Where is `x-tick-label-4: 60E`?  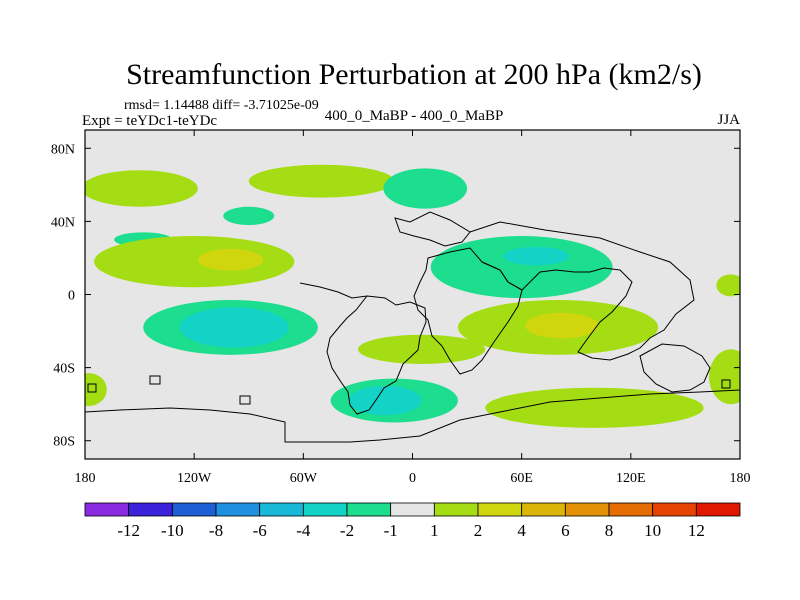 x-tick-label-4: 60E is located at coordinates (521, 478).